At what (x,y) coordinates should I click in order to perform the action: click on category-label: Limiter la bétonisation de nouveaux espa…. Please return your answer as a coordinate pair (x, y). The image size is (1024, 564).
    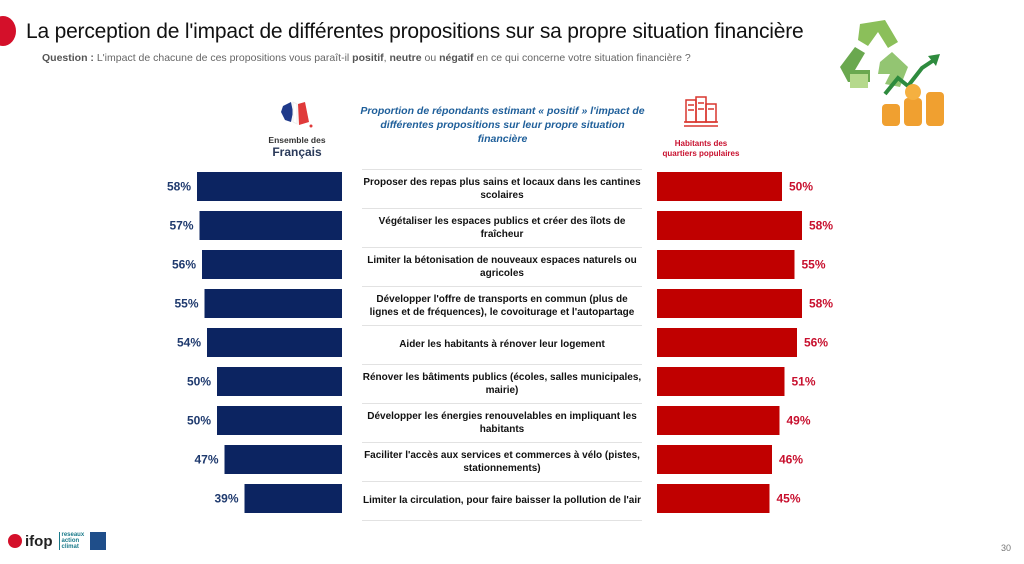
    Looking at the image, I should click on (502, 266).